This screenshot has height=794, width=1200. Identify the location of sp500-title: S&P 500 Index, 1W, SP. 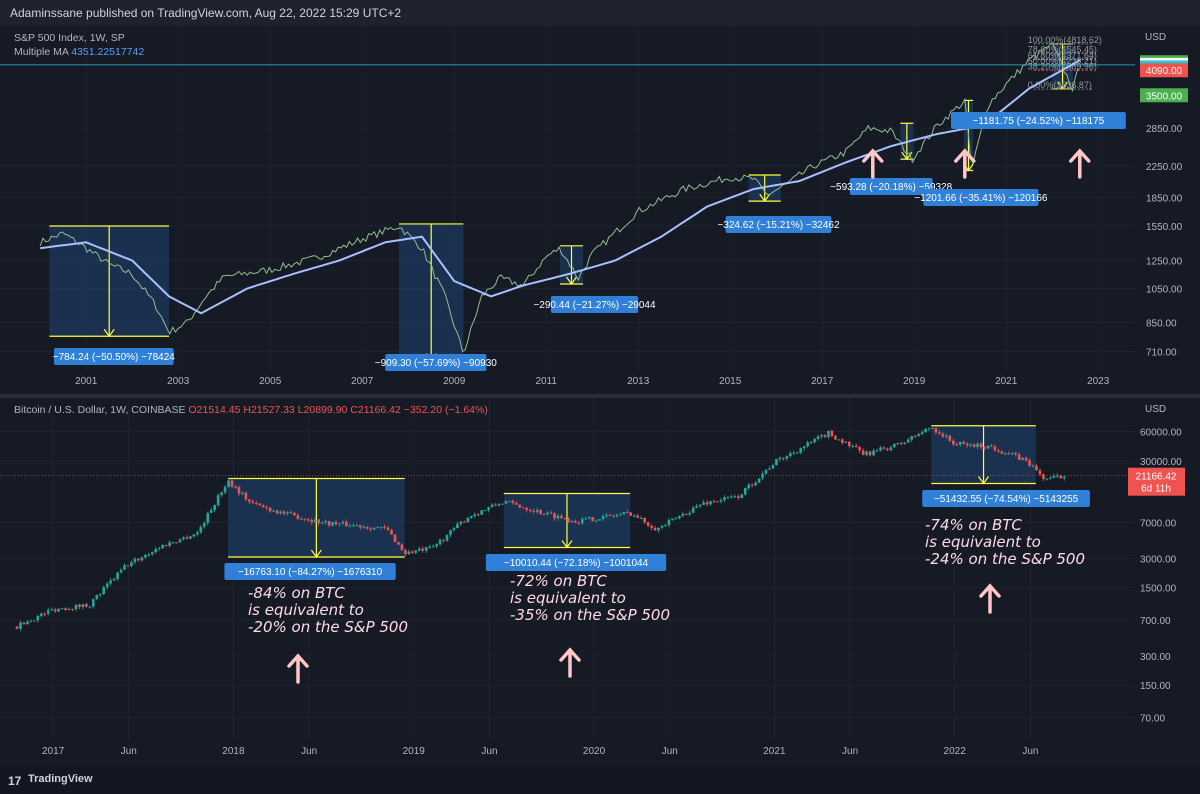
(69, 38).